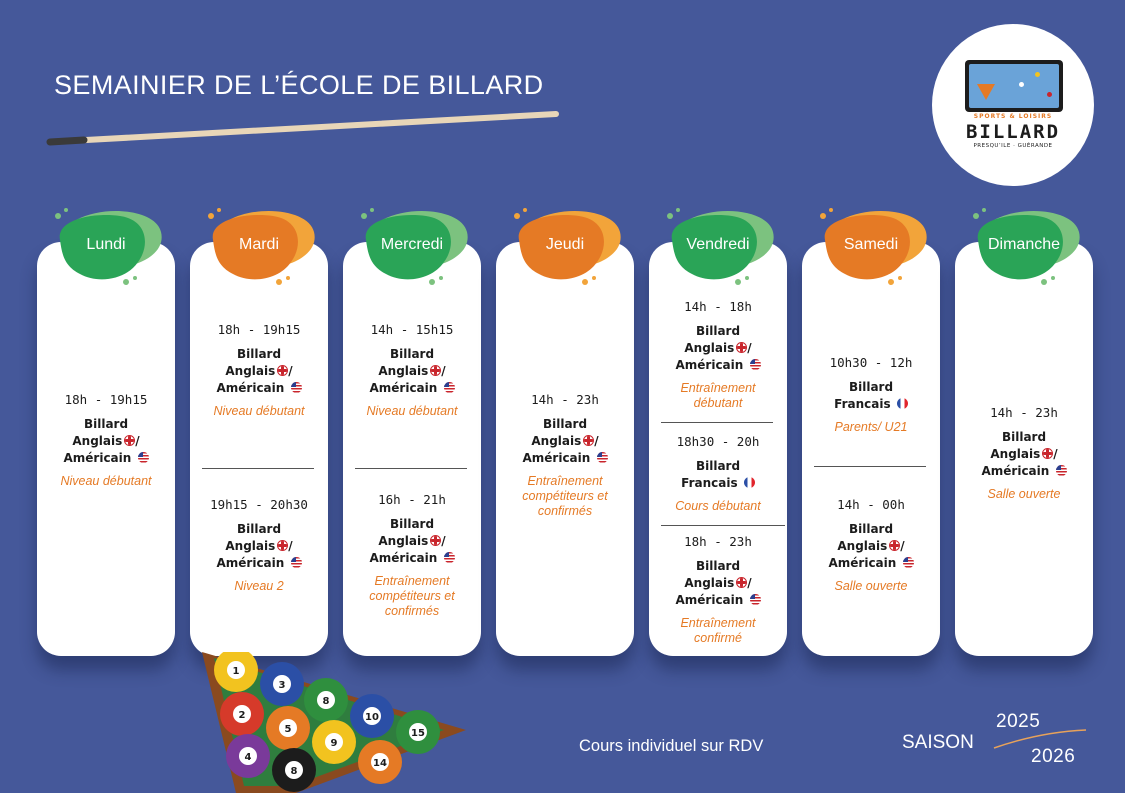  I want to click on slot-level-note: Cours débutant, so click(718, 506).